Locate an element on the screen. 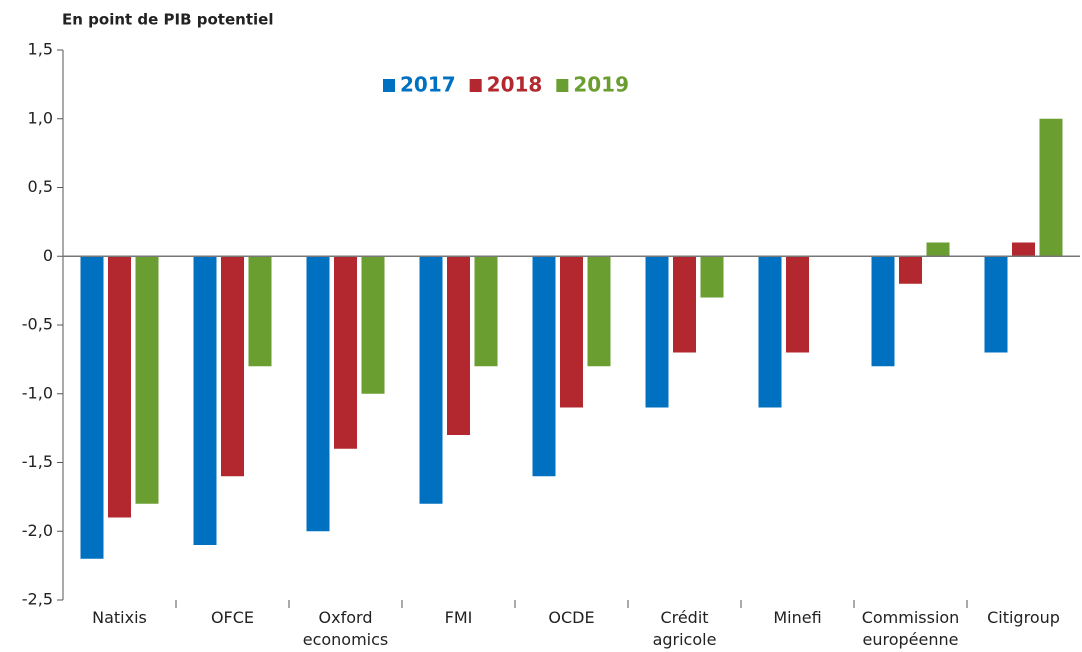  x-tick-label: Minefi is located at coordinates (797, 617).